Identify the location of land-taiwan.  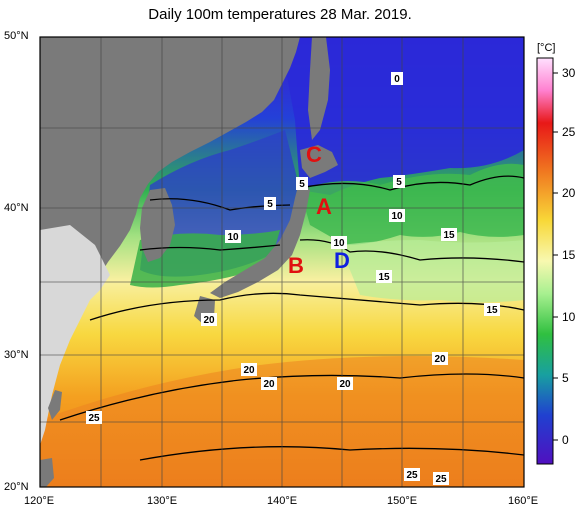
(55, 405).